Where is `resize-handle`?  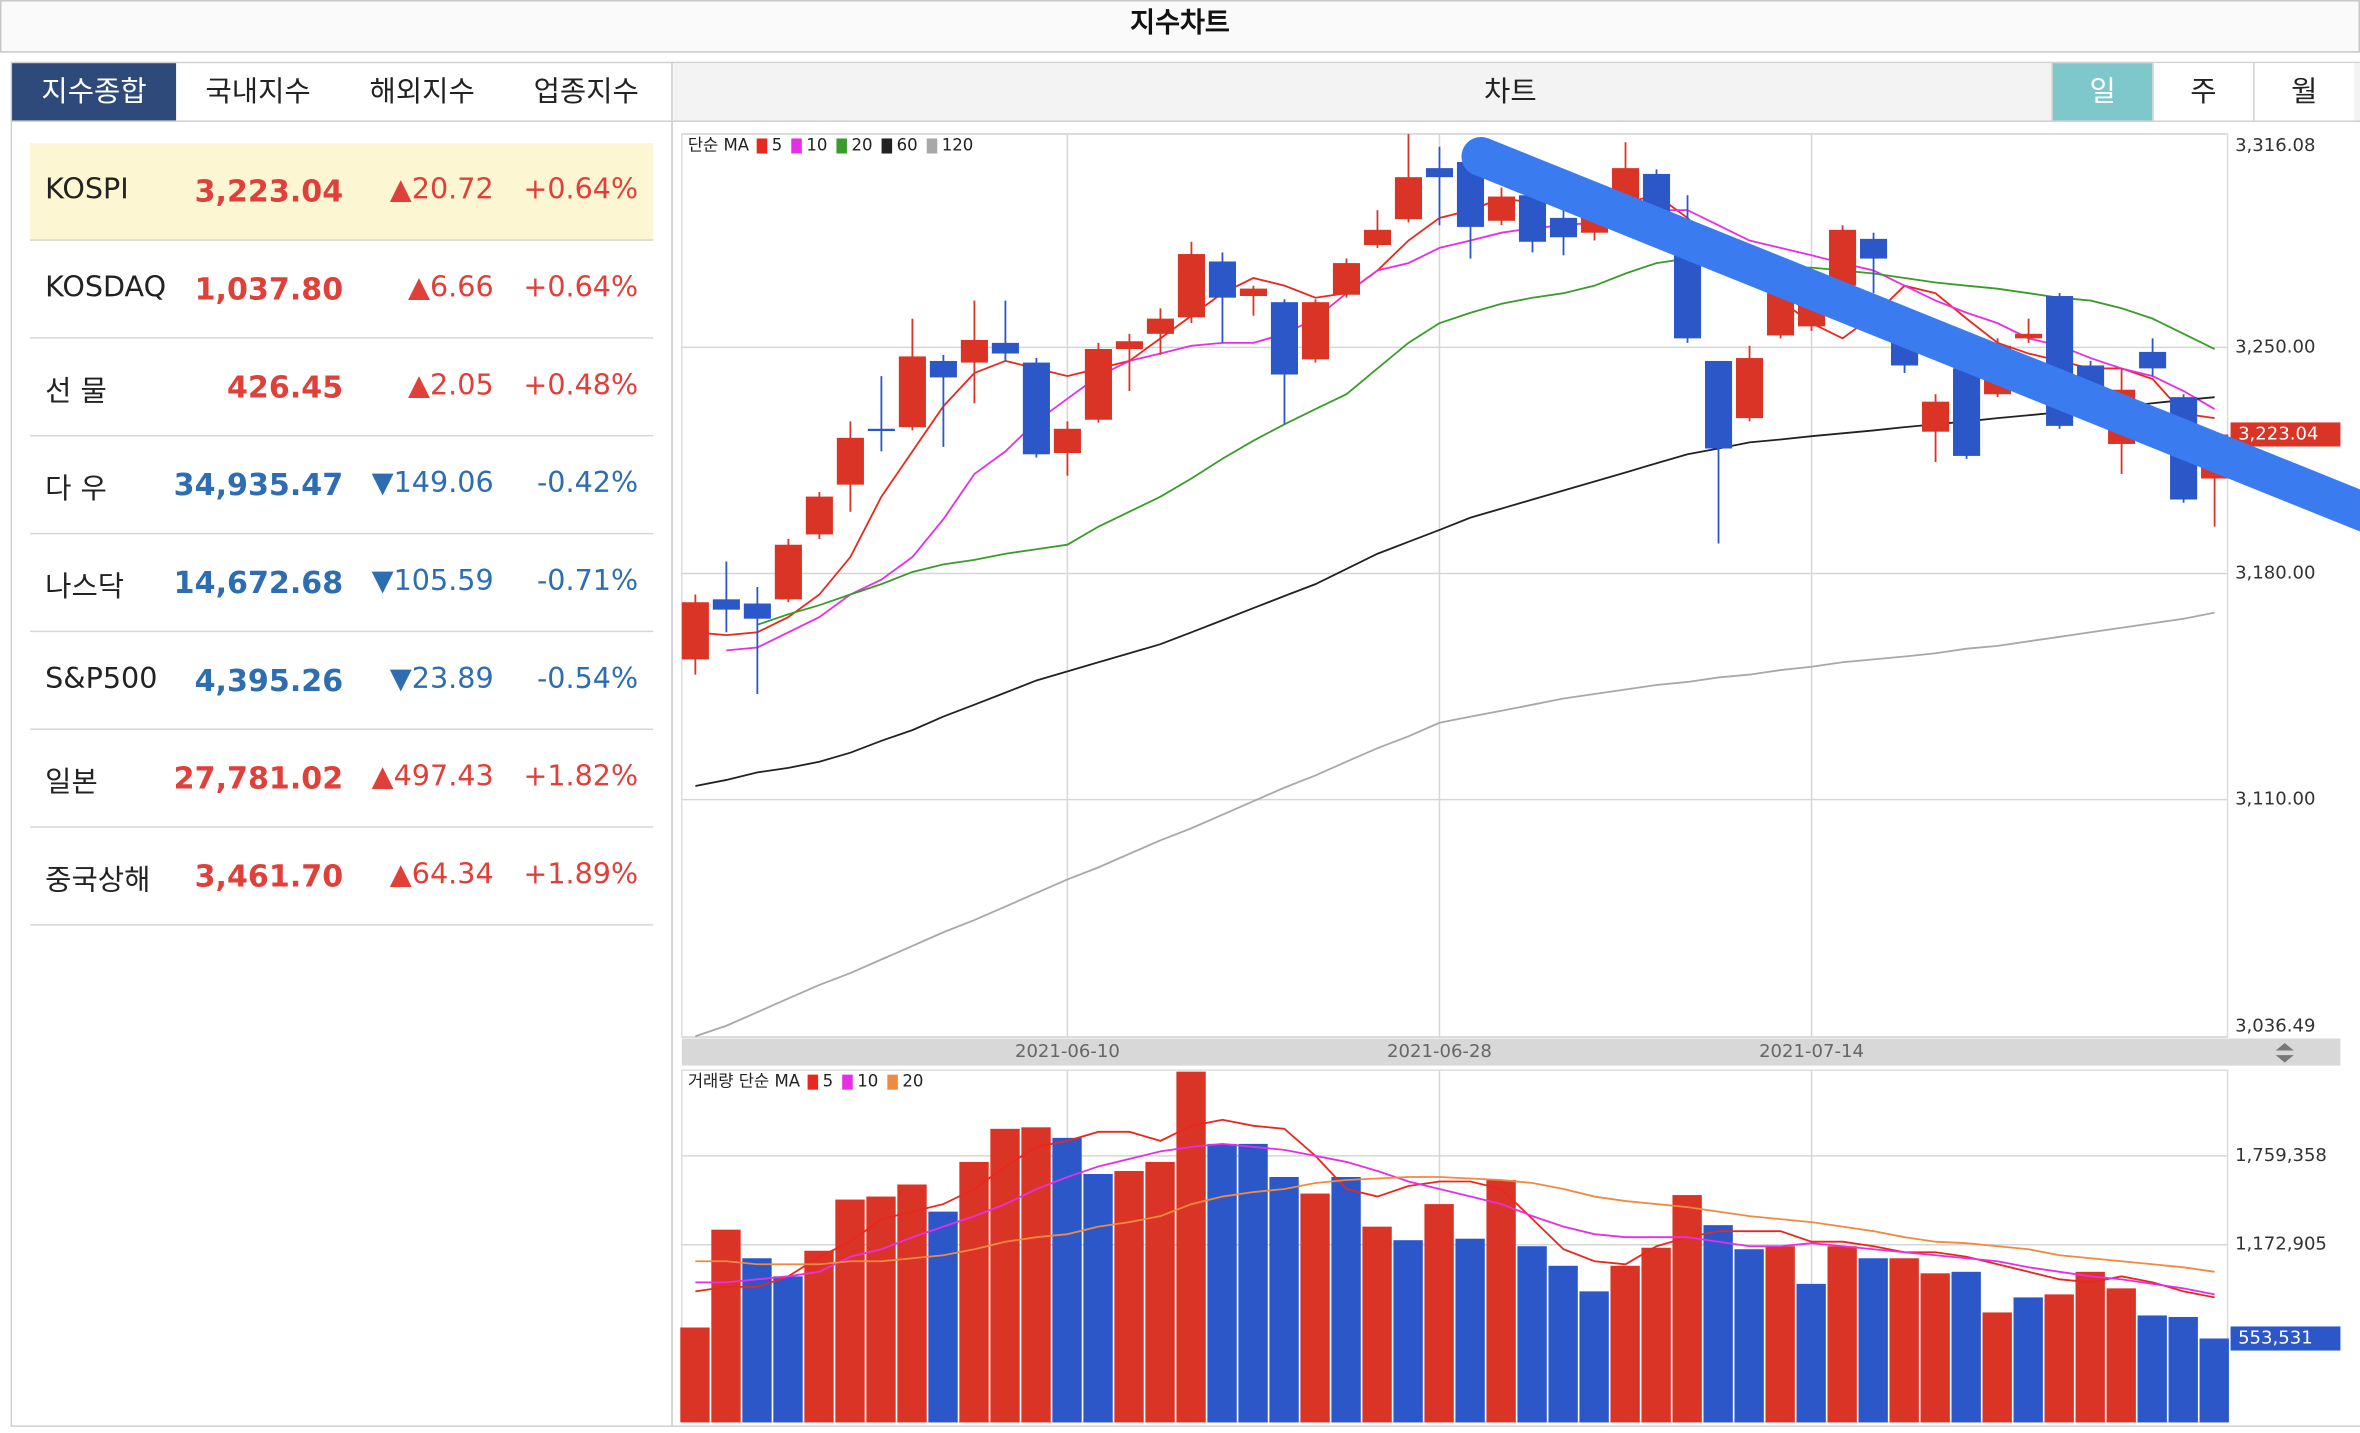
resize-handle is located at coordinates (2284, 1053).